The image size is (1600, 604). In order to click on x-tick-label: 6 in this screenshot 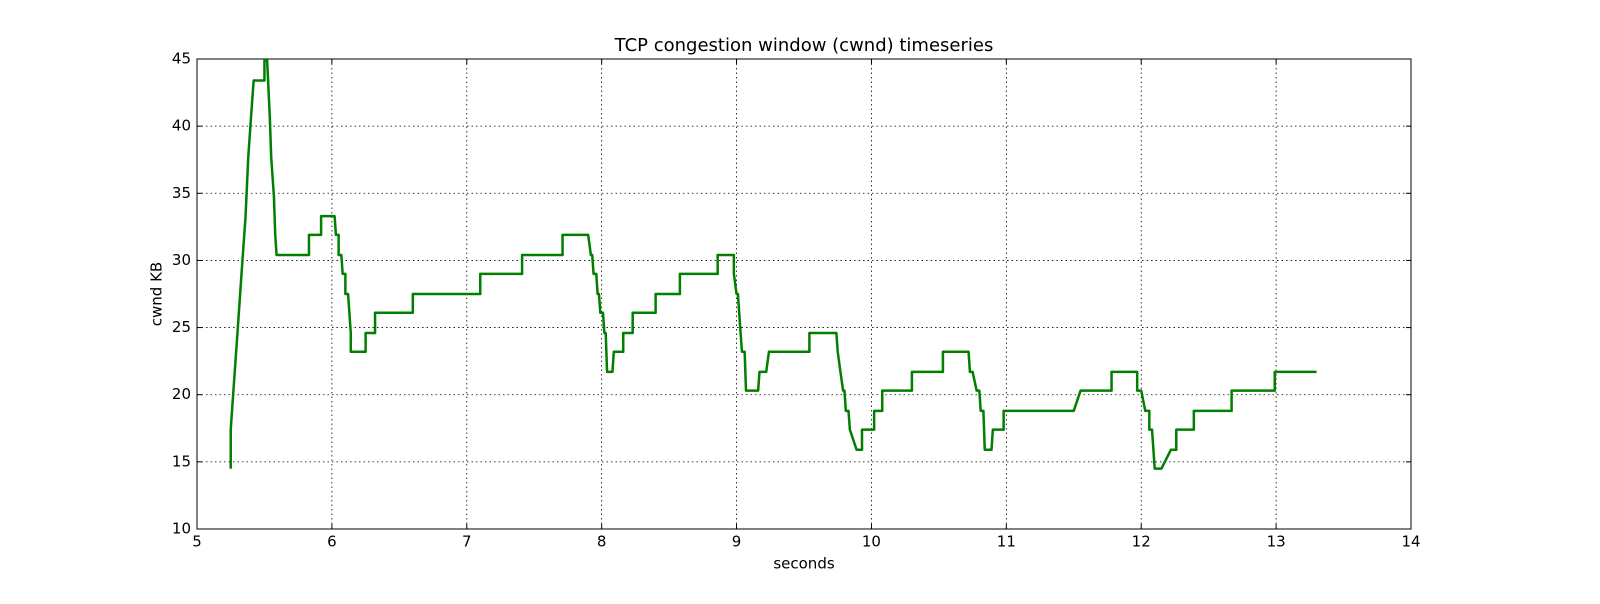, I will do `click(332, 542)`.